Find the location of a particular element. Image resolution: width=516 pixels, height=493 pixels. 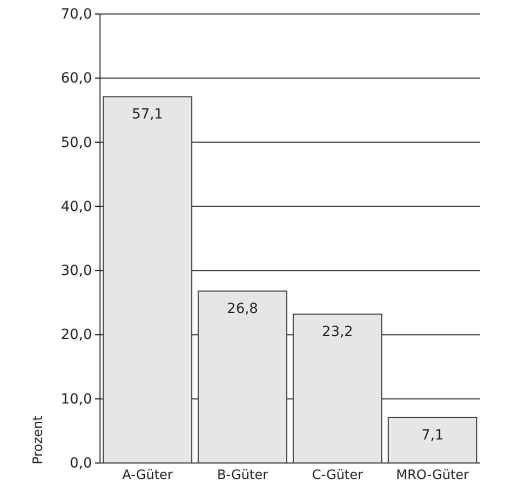

y-tick-label: 30,0 is located at coordinates (76, 271).